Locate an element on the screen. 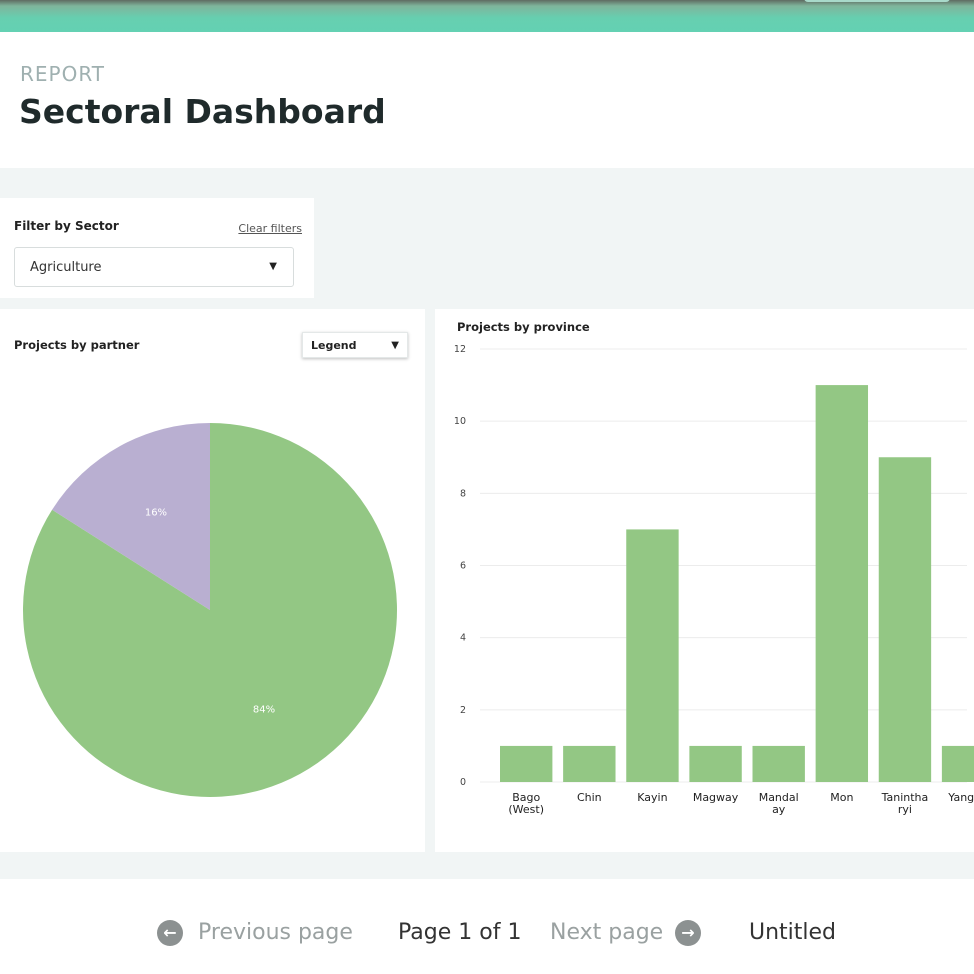 This screenshot has height=974, width=974. legend-dropdown: Legend ▼ is located at coordinates (355, 345).